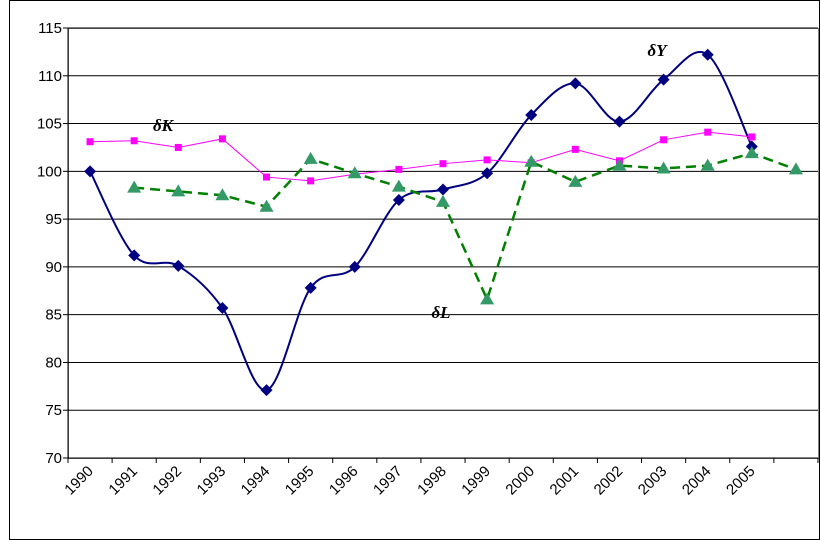 Image resolution: width=821 pixels, height=540 pixels. What do you see at coordinates (49, 124) in the screenshot?
I see `y-tick-label: 105` at bounding box center [49, 124].